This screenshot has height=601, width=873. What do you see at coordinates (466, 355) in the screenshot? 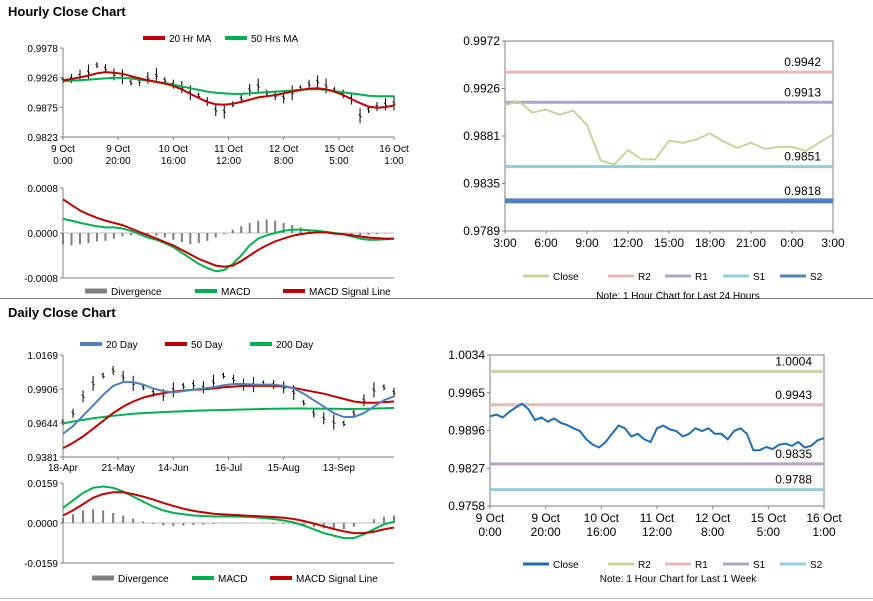
I see `daily-levels-ytick-label: 1.0034` at bounding box center [466, 355].